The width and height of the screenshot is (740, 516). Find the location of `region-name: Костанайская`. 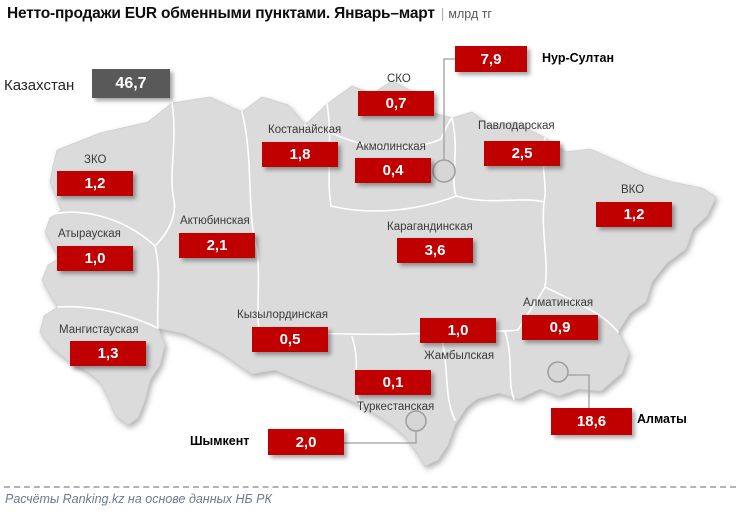

region-name: Костанайская is located at coordinates (305, 130).